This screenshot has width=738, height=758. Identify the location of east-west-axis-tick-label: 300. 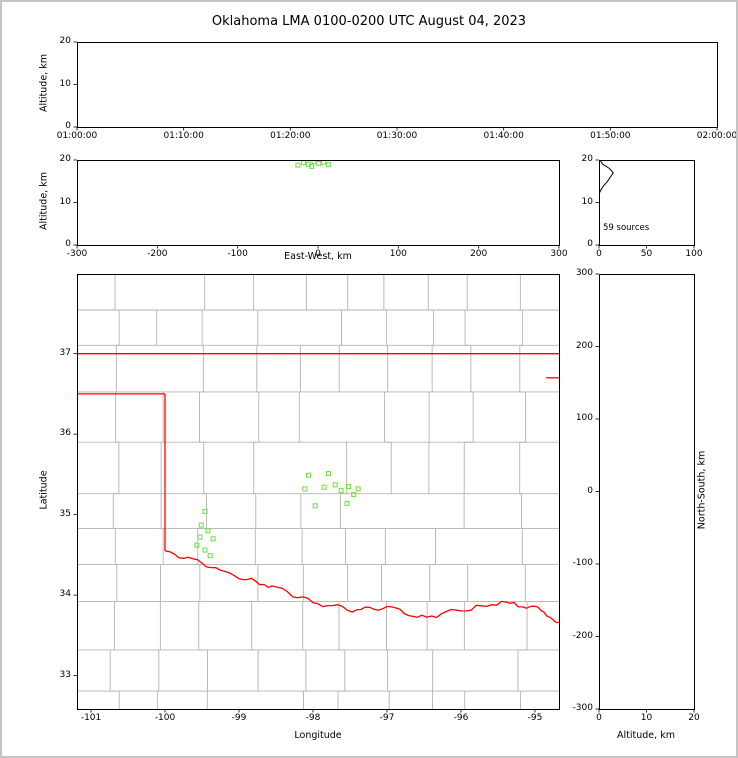
(559, 254).